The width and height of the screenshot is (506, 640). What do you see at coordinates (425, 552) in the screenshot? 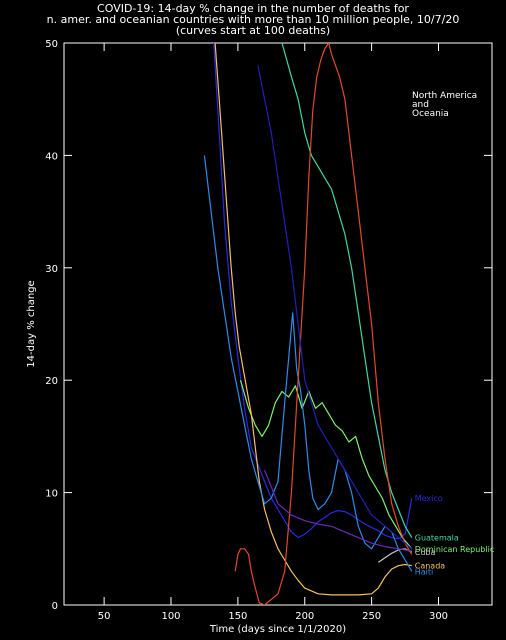
I see `series-label-cuba: Cuba` at bounding box center [425, 552].